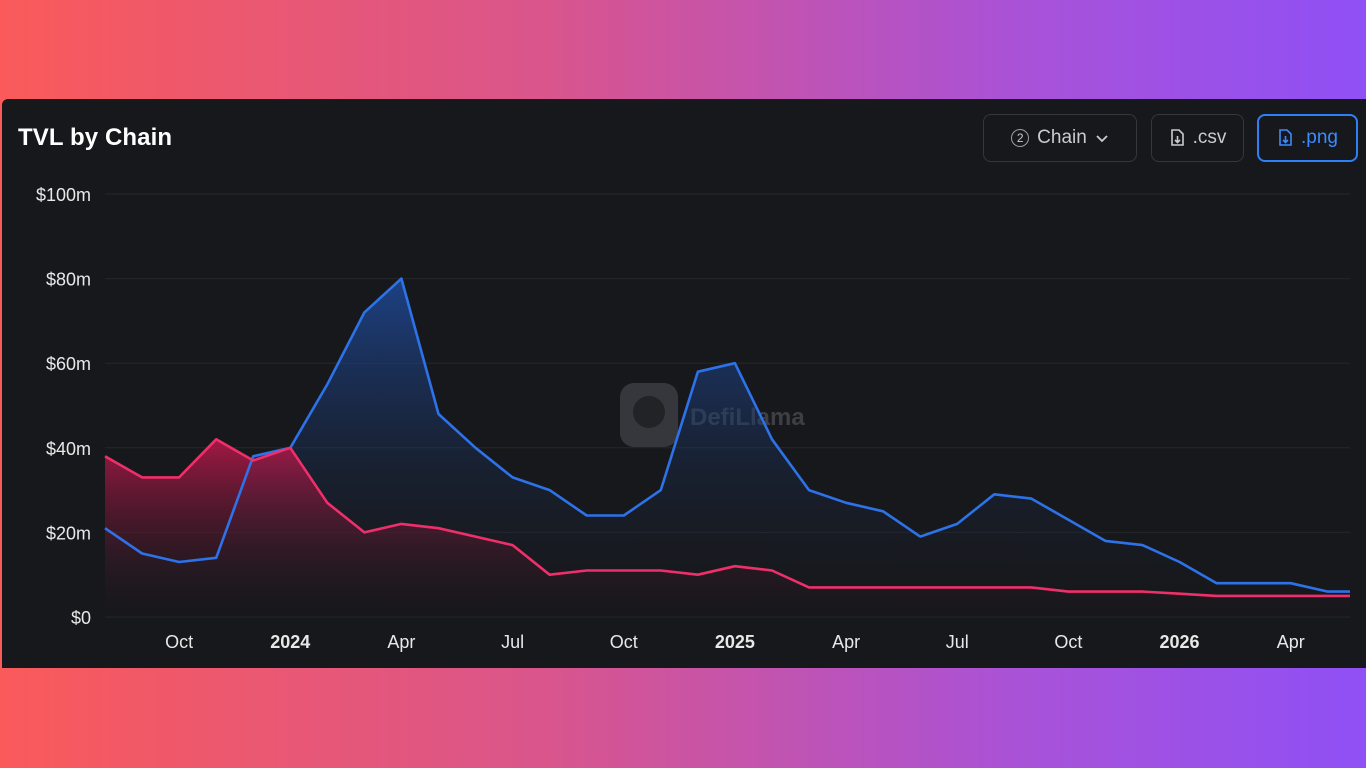 This screenshot has height=768, width=1366. Describe the element at coordinates (81, 618) in the screenshot. I see `y-tick-label: $0` at that location.